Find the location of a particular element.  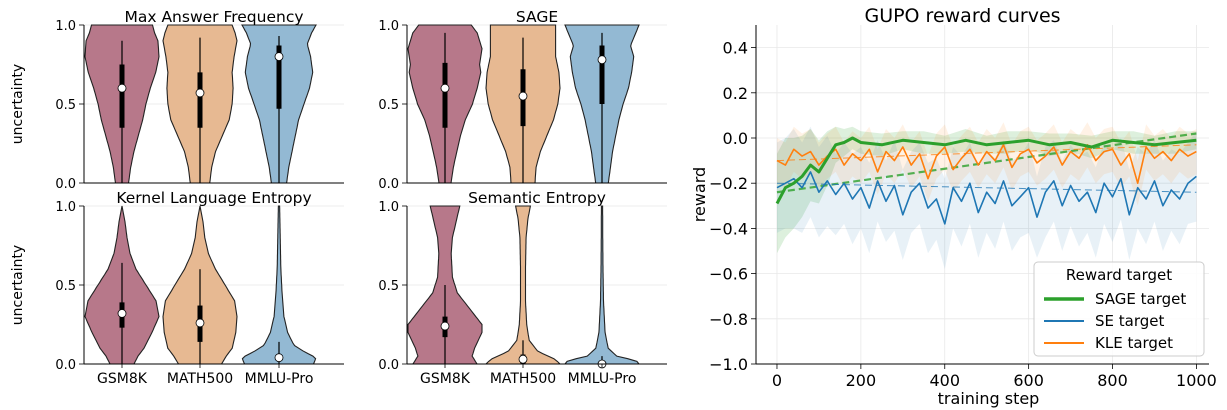

x-tick-label: 200 is located at coordinates (861, 380).